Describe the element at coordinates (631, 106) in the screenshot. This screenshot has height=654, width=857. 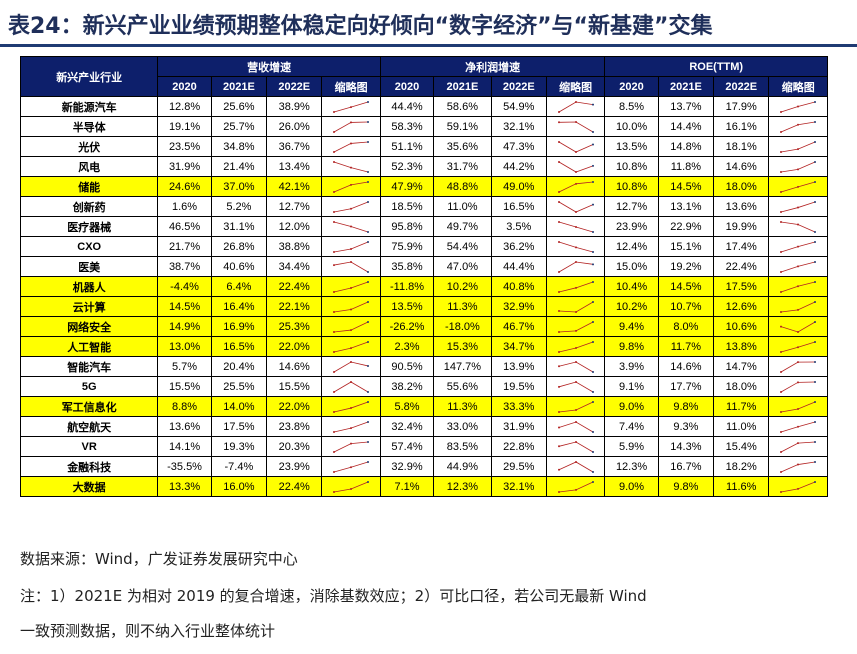
I see `roe-value-2020: 8.5%` at that location.